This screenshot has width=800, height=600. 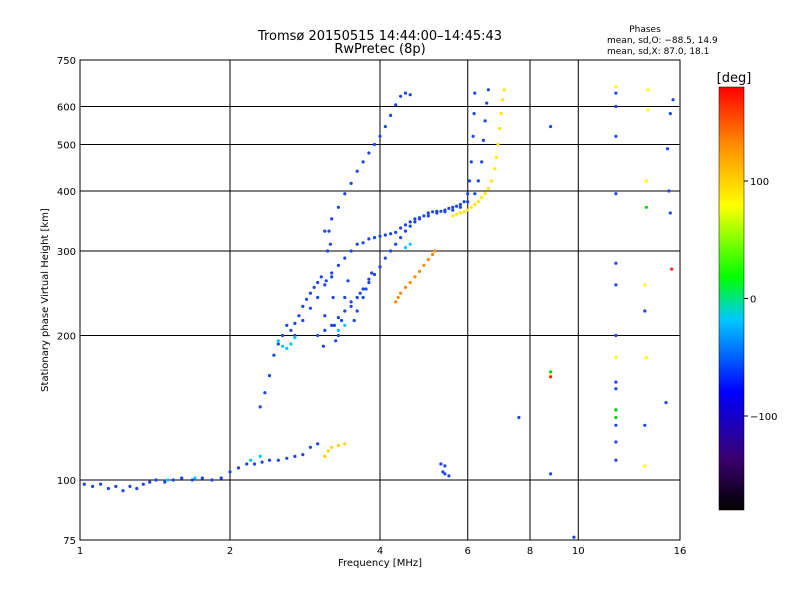 I want to click on colorbar-tick-label: −100, so click(x=763, y=417).